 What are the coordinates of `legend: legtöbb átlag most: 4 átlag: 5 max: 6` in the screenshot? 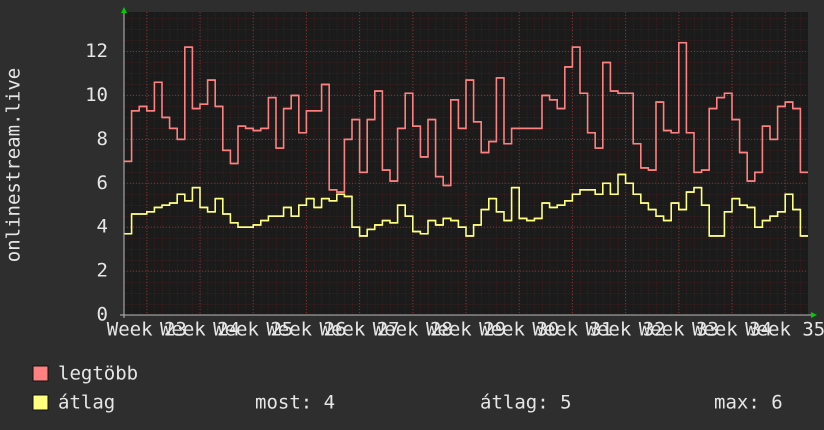 It's located at (407, 388).